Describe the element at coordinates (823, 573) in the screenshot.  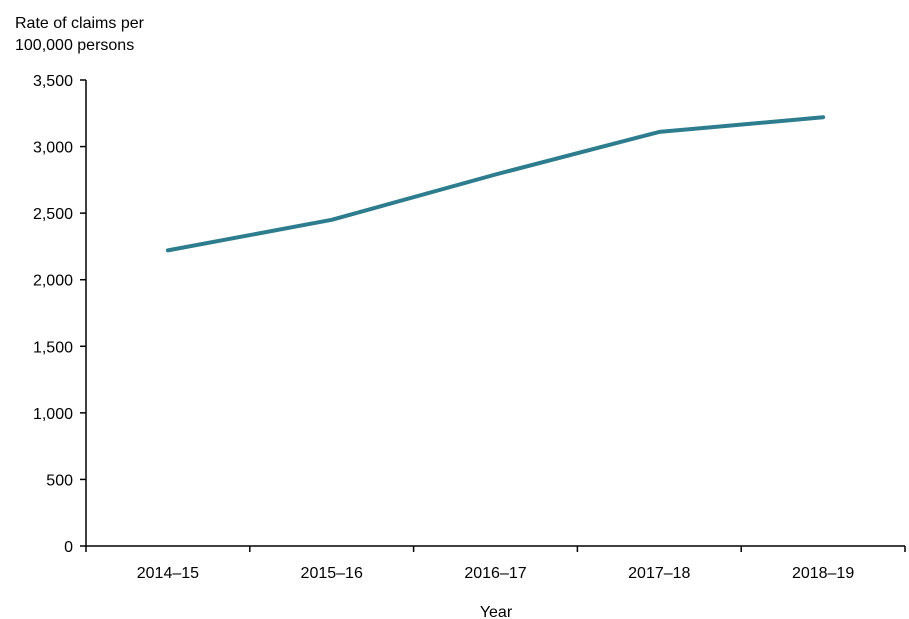
I see `x-tick-label: 2018–19` at that location.